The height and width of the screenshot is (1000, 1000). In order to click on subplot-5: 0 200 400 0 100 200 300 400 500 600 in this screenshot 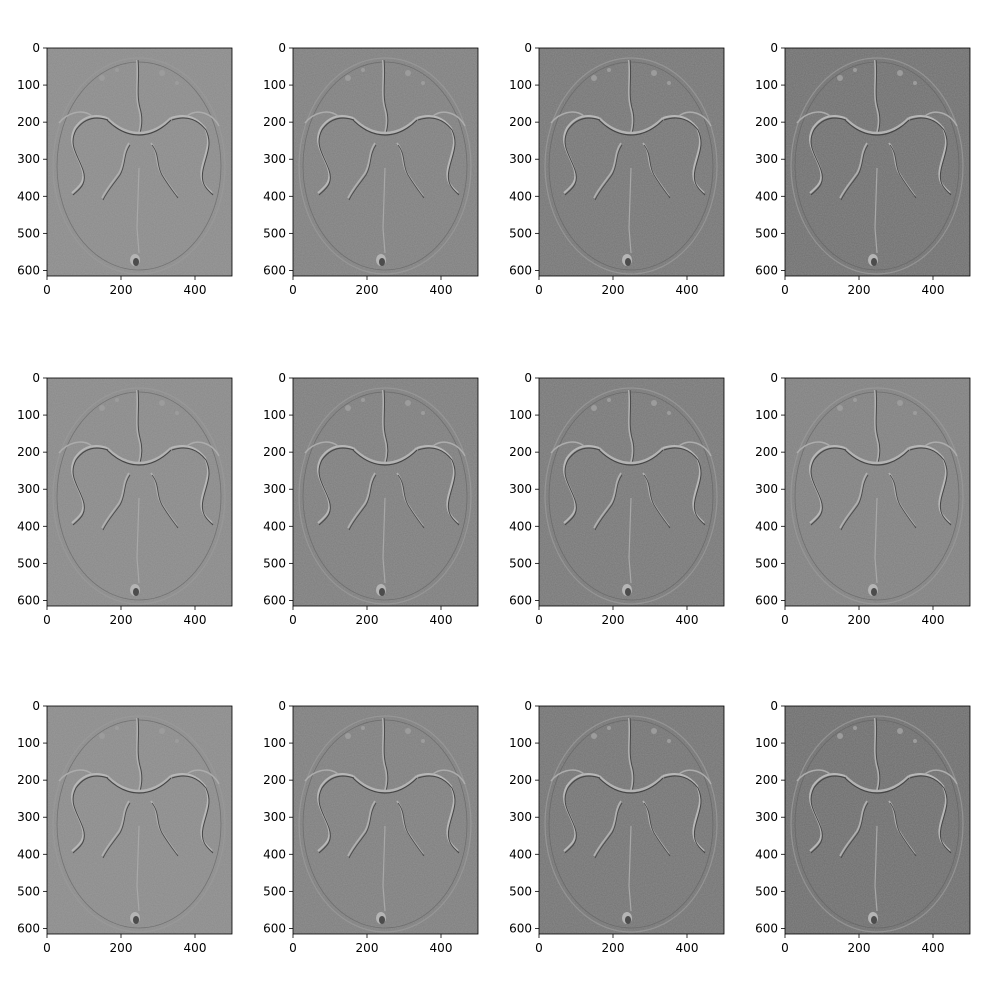, I will do `click(125, 499)`.